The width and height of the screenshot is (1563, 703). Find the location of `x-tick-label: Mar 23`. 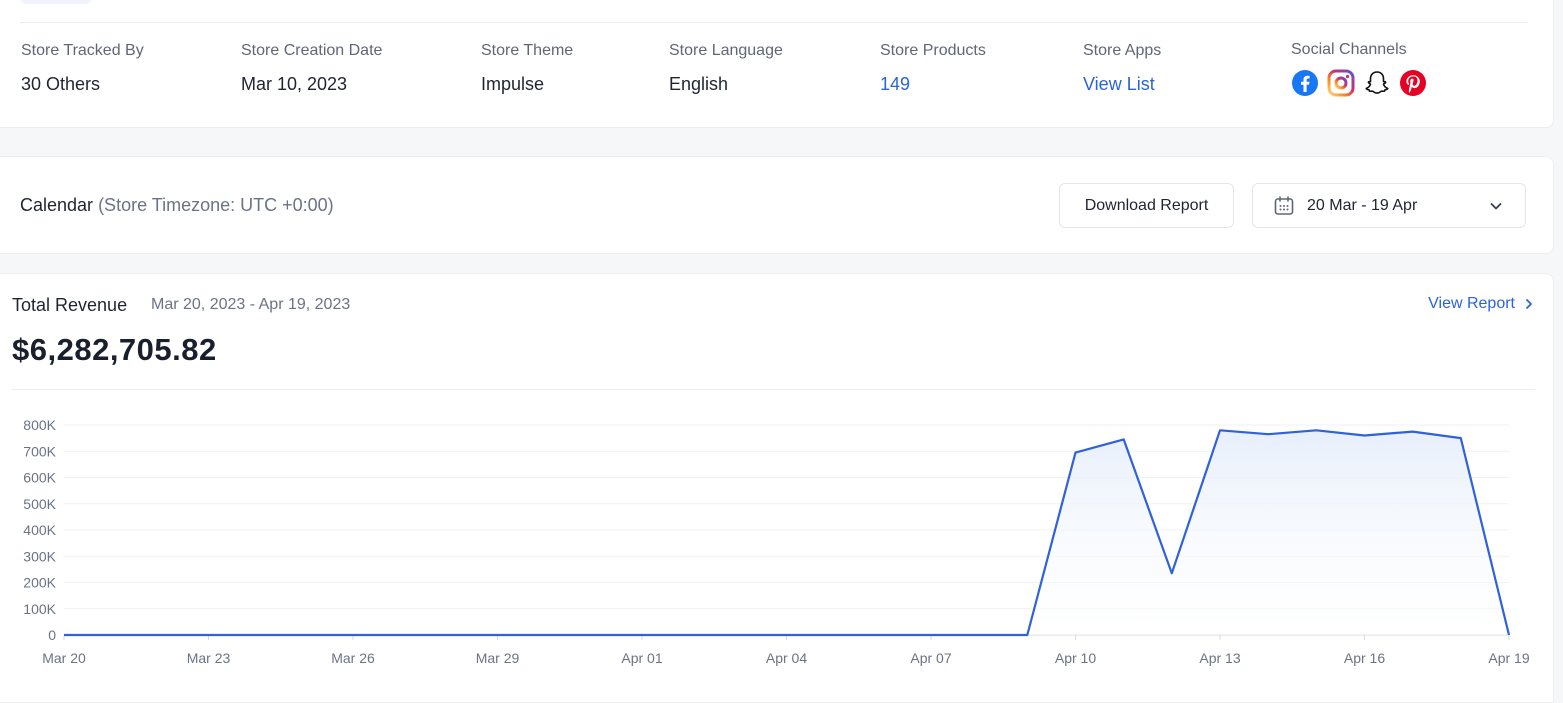

x-tick-label: Mar 23 is located at coordinates (209, 658).